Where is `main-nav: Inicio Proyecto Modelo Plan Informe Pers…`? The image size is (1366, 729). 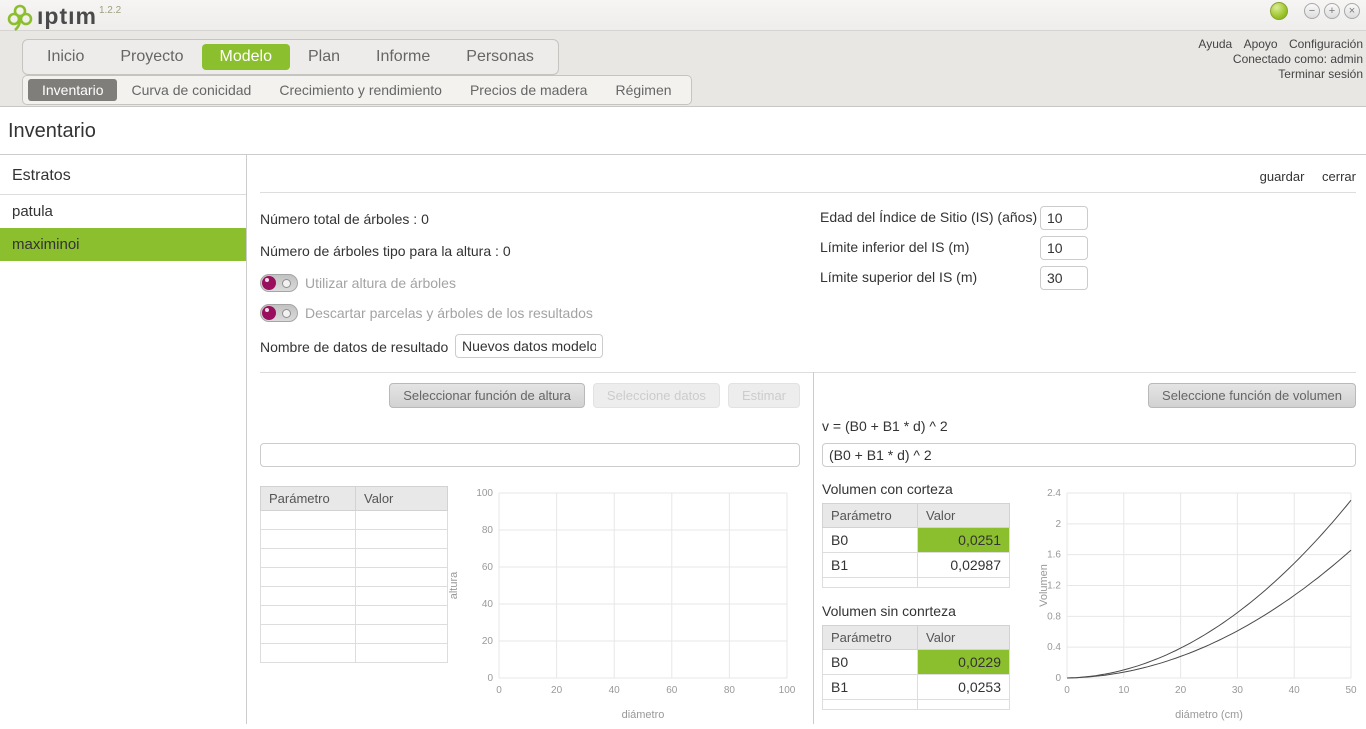 main-nav: Inicio Proyecto Modelo Plan Informe Pers… is located at coordinates (290, 57).